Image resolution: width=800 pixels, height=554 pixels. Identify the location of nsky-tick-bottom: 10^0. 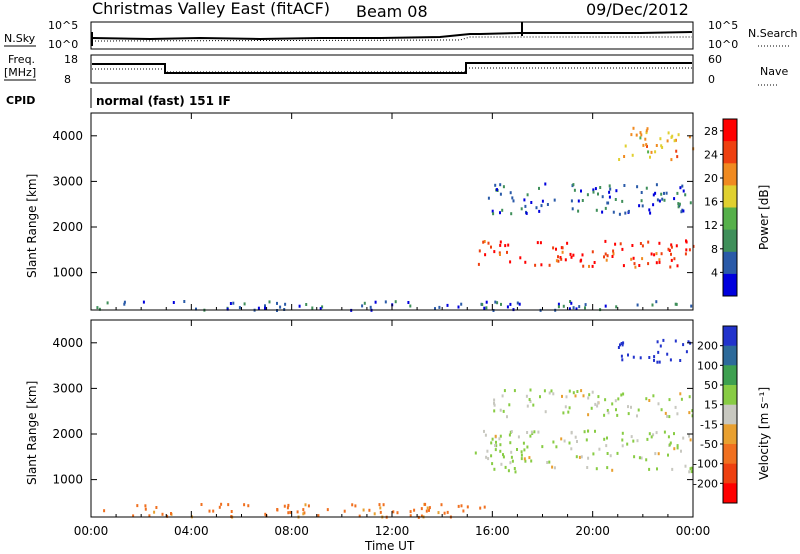
(63, 44).